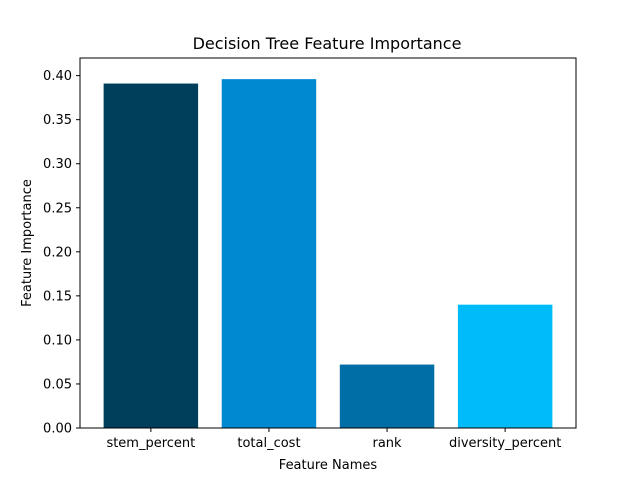 This screenshot has height=480, width=640. I want to click on x-axis-label: Feature Names, so click(328, 465).